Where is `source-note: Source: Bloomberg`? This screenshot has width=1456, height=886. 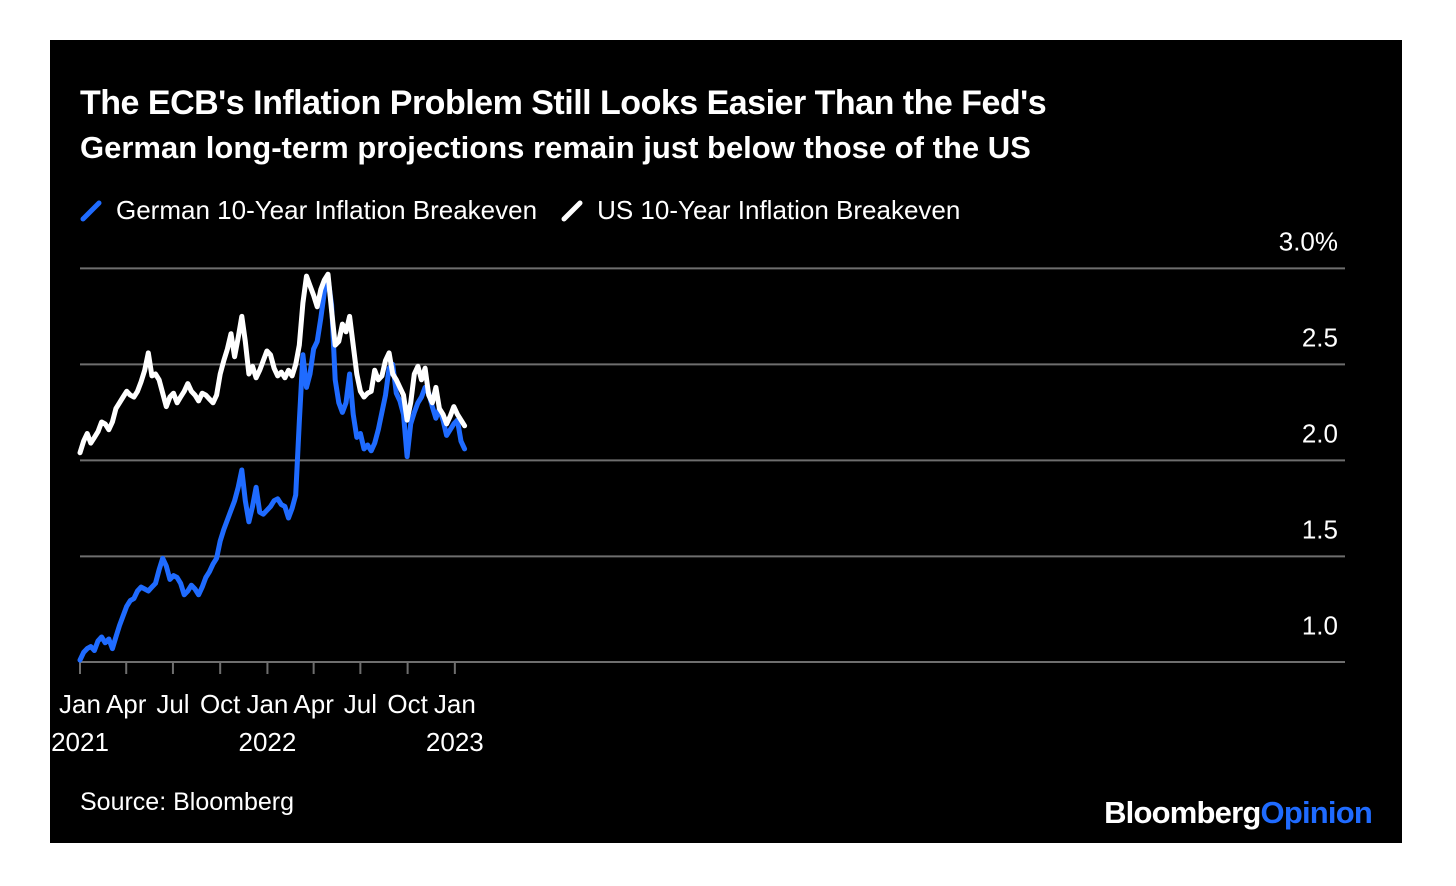
source-note: Source: Bloomberg is located at coordinates (187, 802).